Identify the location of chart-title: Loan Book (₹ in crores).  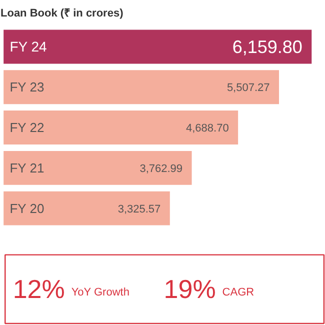
(62, 14).